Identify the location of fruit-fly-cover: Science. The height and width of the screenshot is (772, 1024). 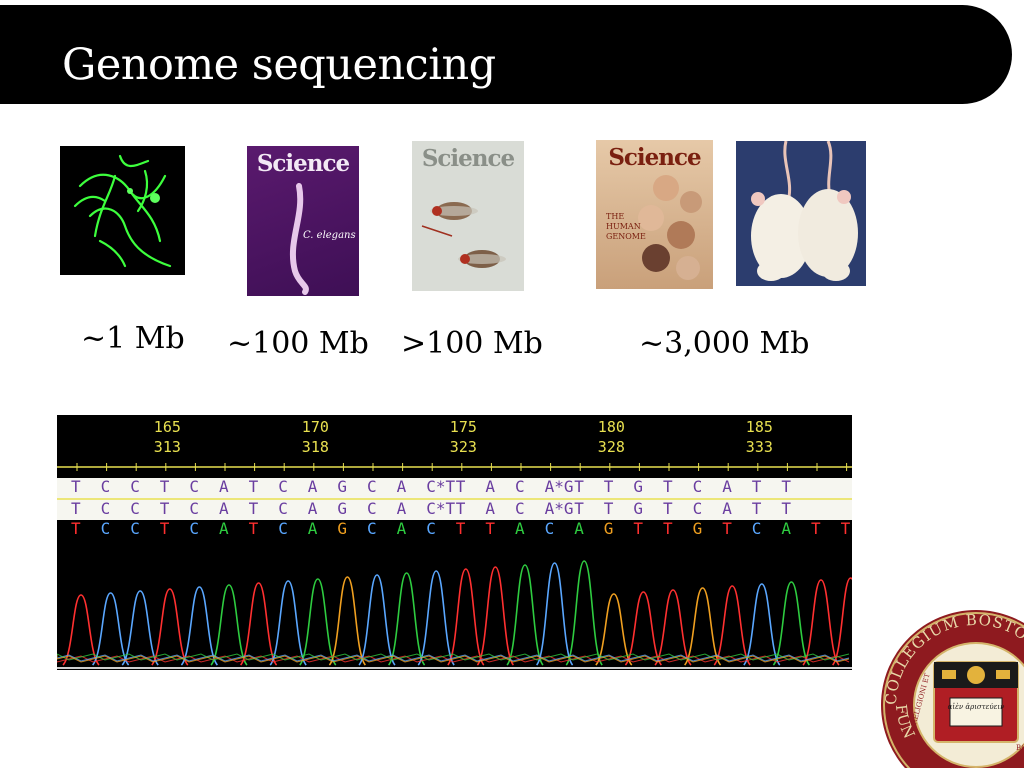
(468, 216).